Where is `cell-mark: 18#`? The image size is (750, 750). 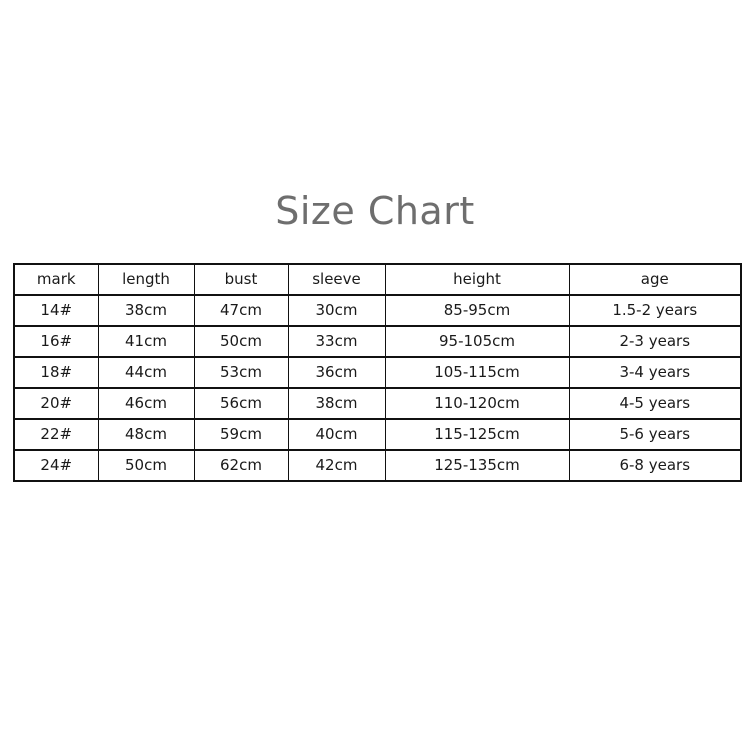
cell-mark: 18# is located at coordinates (56, 372).